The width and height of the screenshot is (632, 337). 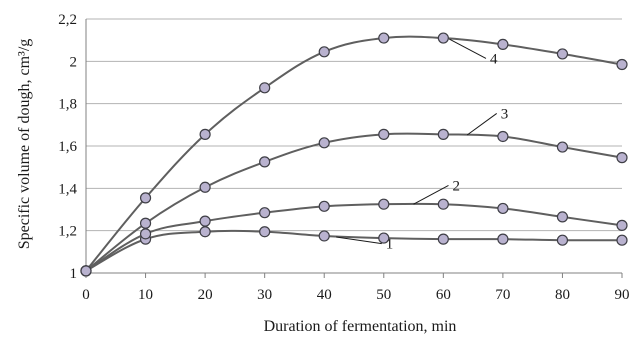 What do you see at coordinates (67, 20) in the screenshot?
I see `y-tick-label: 2,2` at bounding box center [67, 20].